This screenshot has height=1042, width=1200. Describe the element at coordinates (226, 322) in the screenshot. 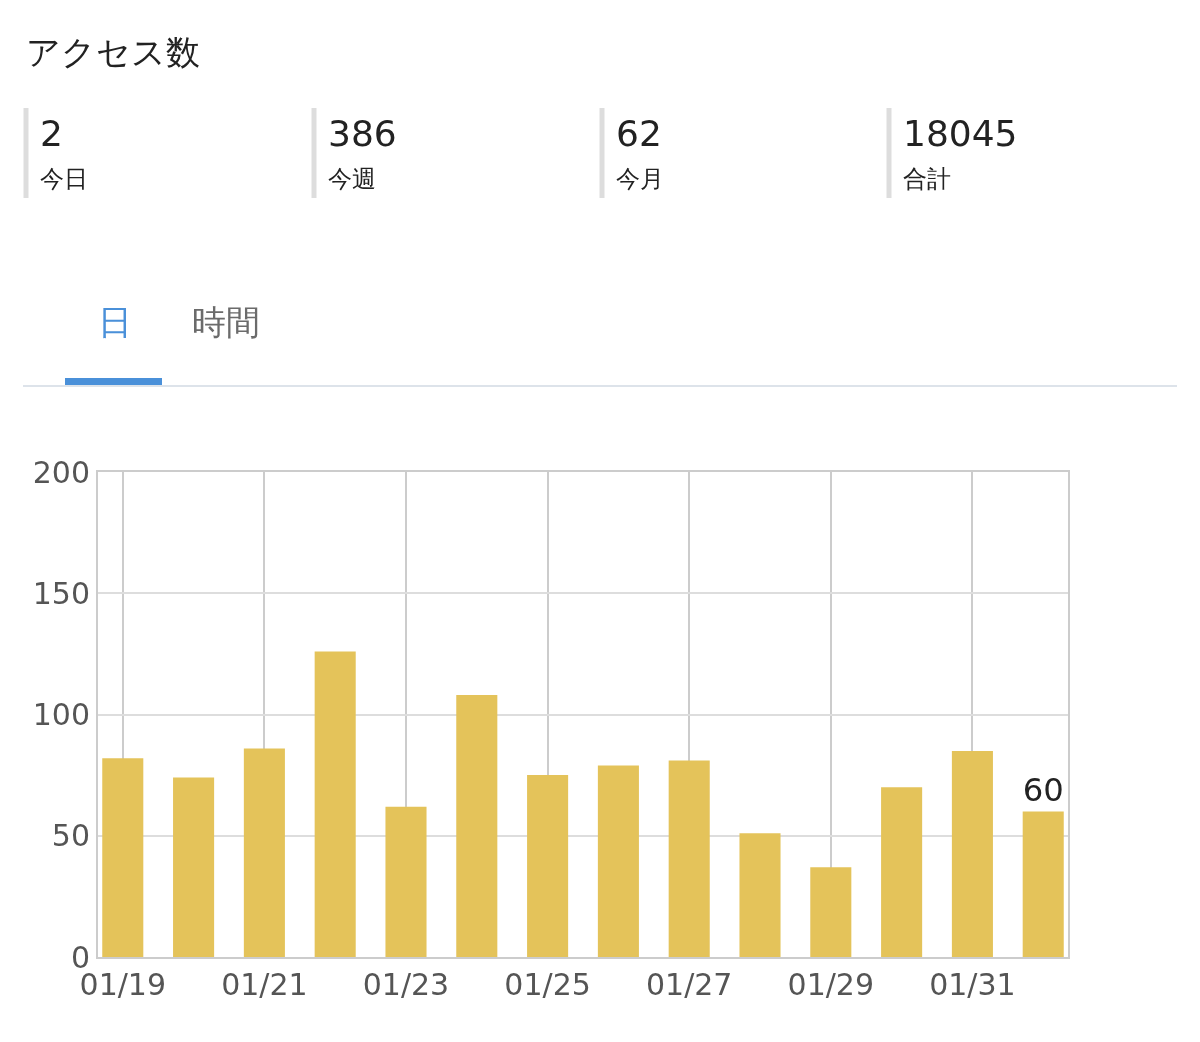

I see `text: 時間` at that location.